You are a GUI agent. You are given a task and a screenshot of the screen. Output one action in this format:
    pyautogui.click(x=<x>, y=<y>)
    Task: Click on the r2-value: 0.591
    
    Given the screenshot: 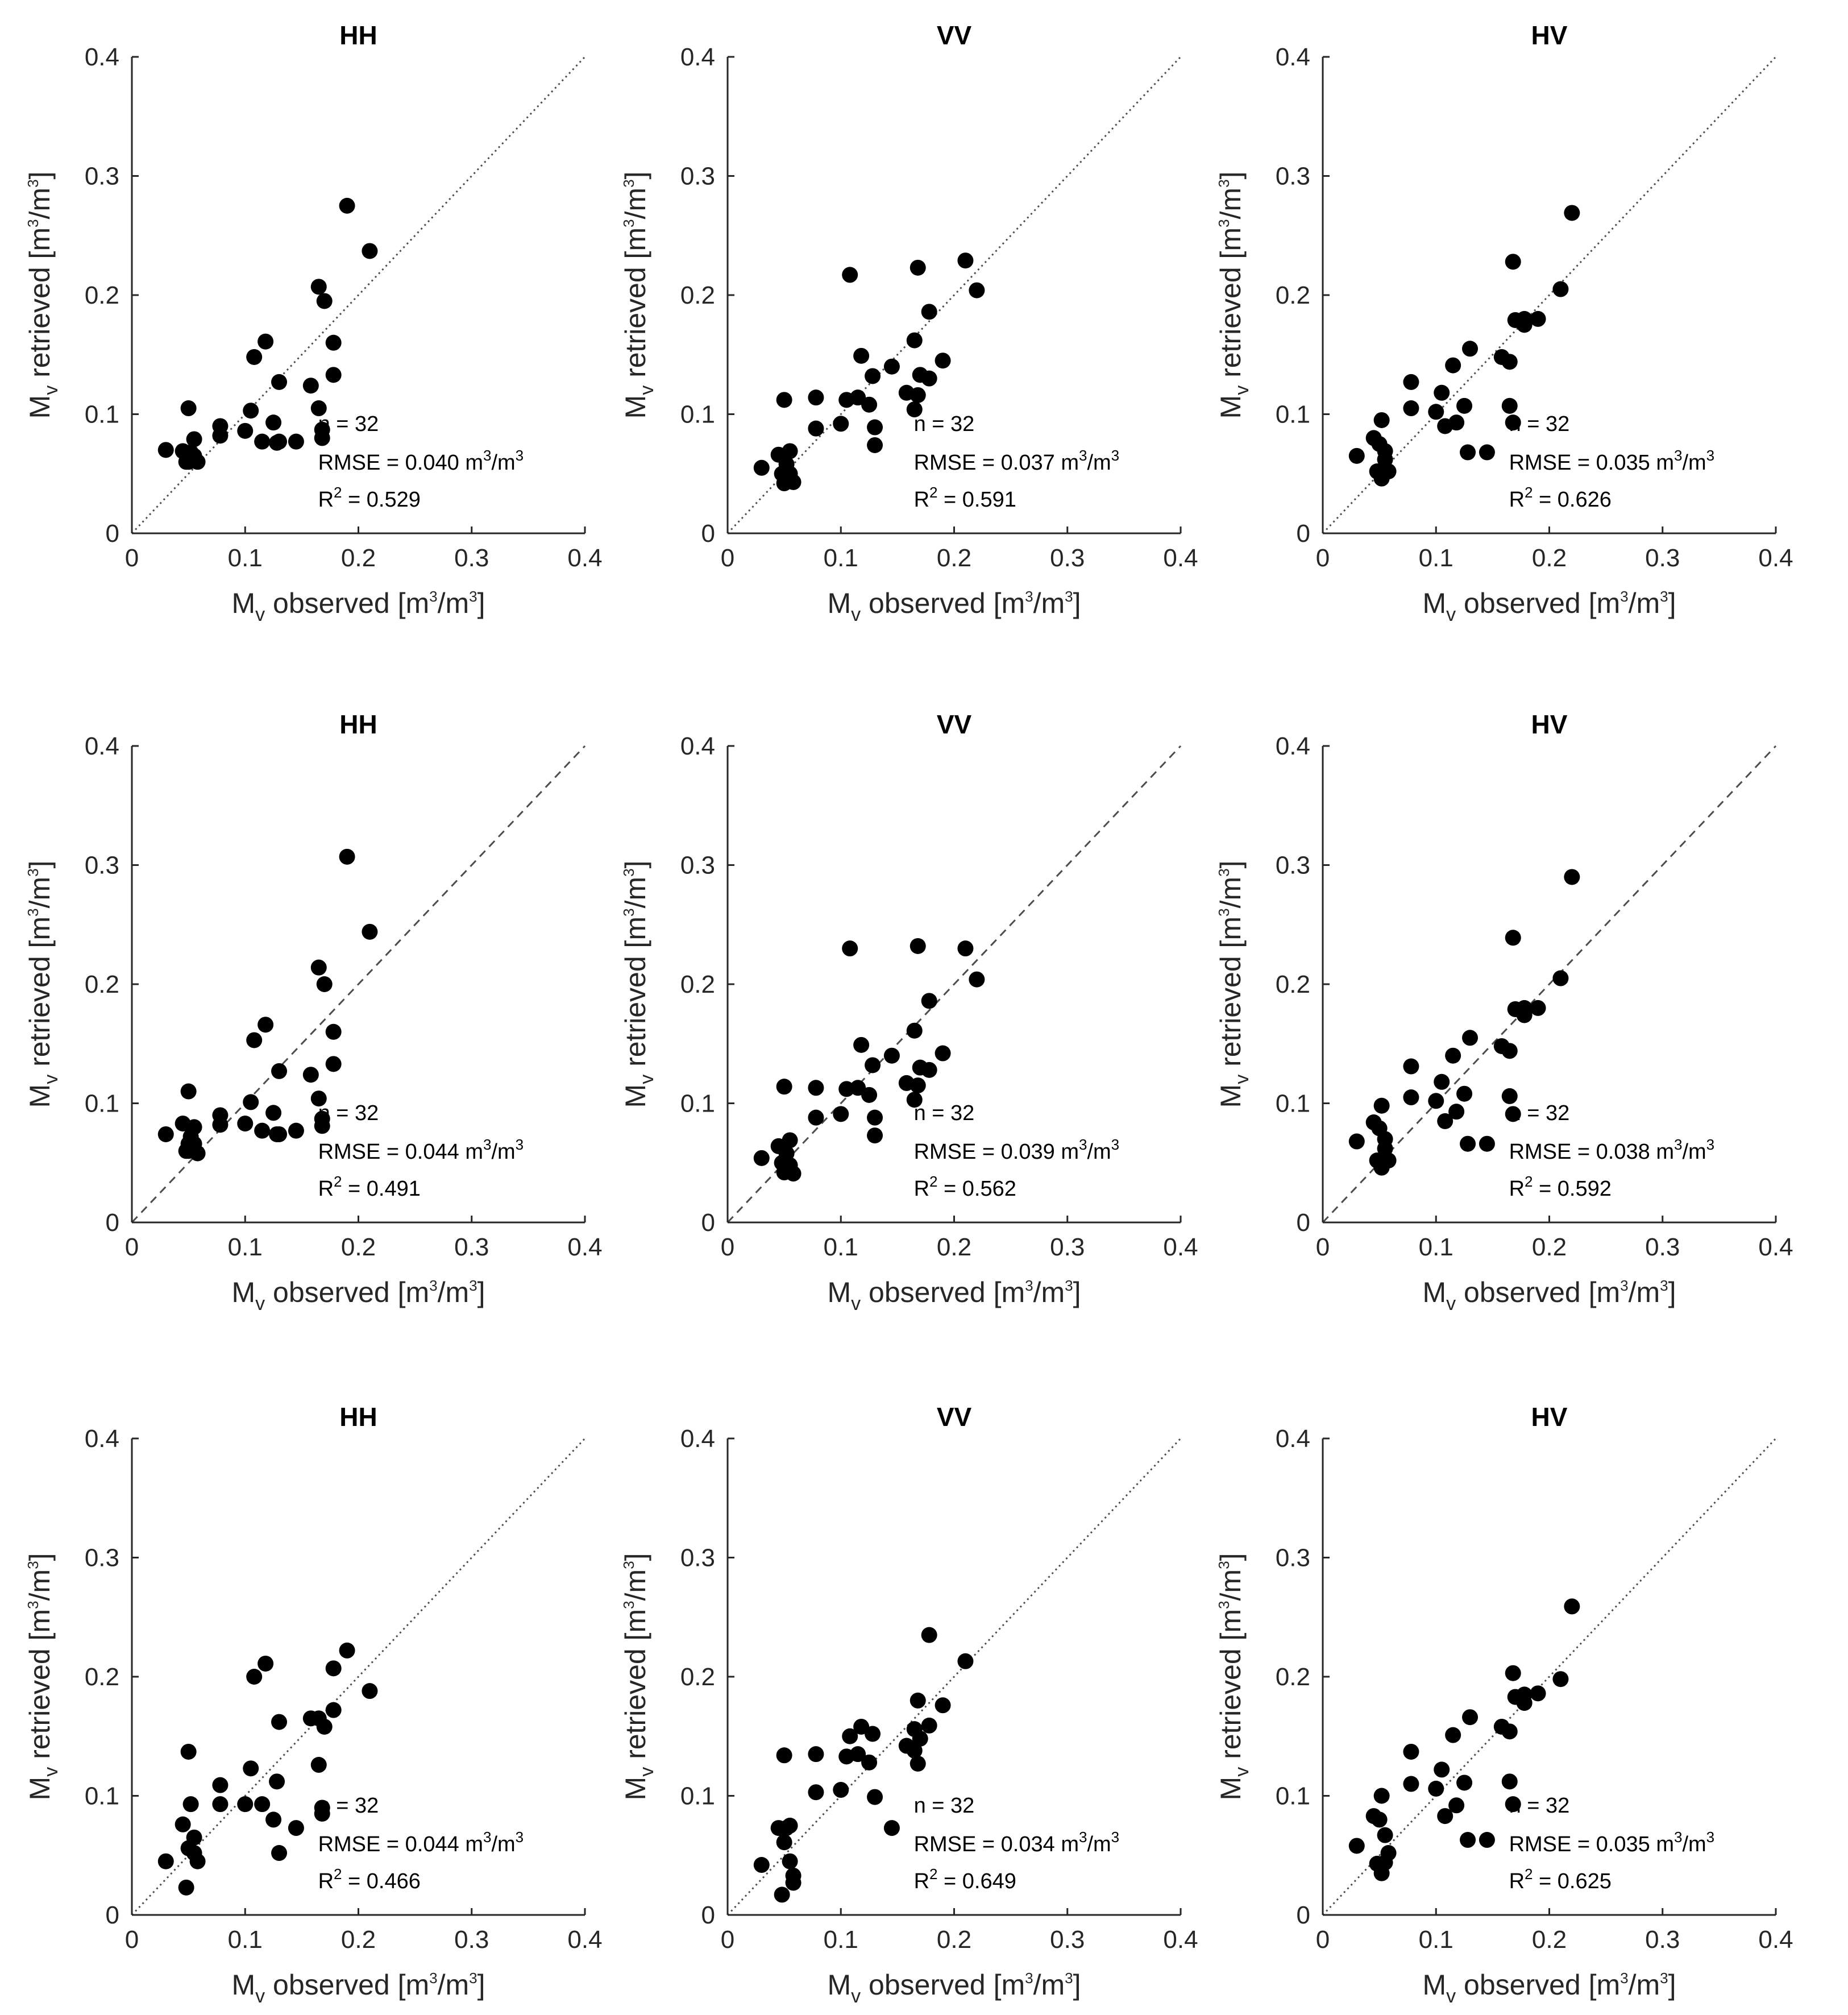 What is the action you would take?
    pyautogui.click(x=989, y=500)
    